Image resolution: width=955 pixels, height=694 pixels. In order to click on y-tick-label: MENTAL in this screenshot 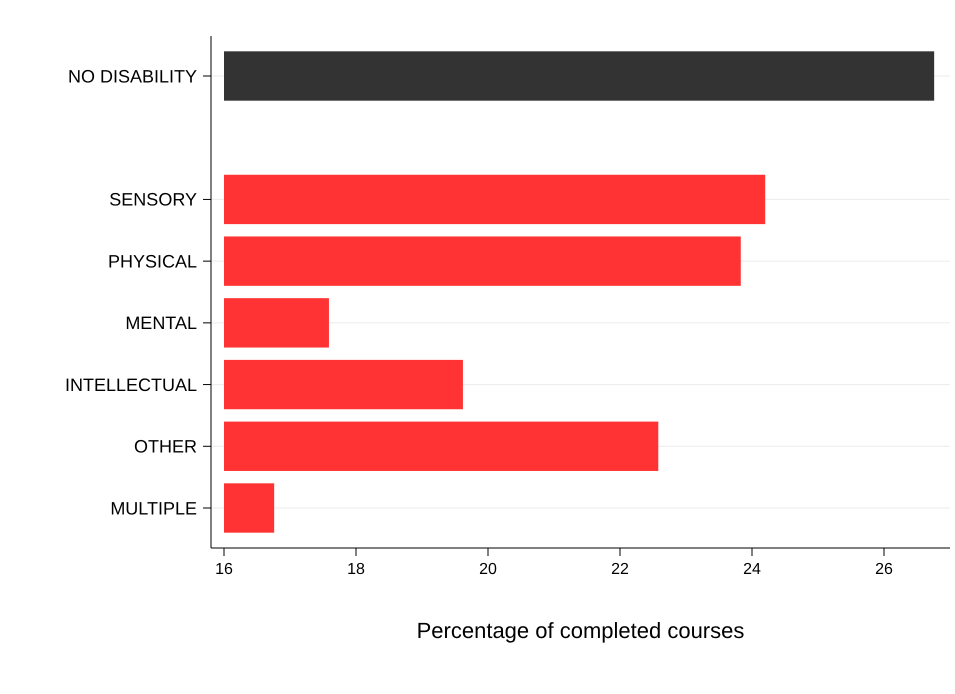, I will do `click(161, 323)`.